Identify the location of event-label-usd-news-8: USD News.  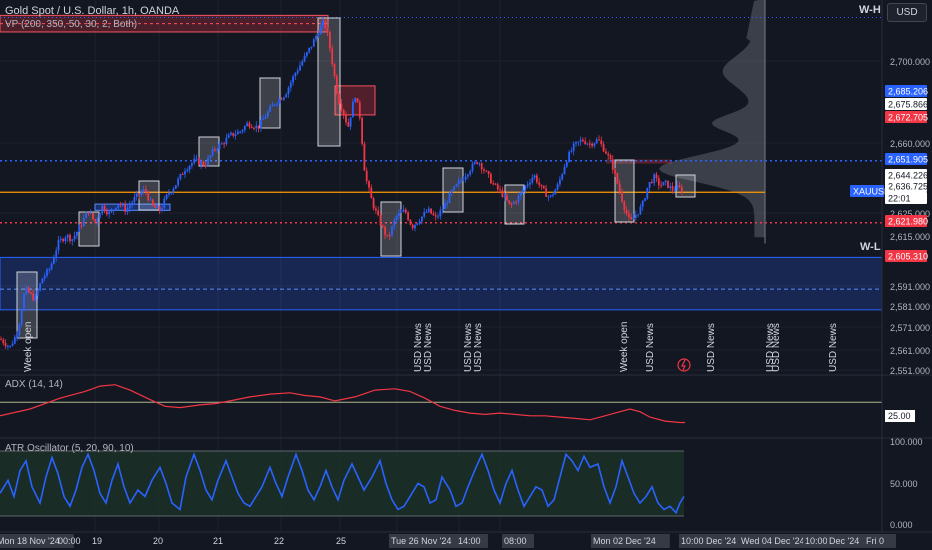
(776, 347).